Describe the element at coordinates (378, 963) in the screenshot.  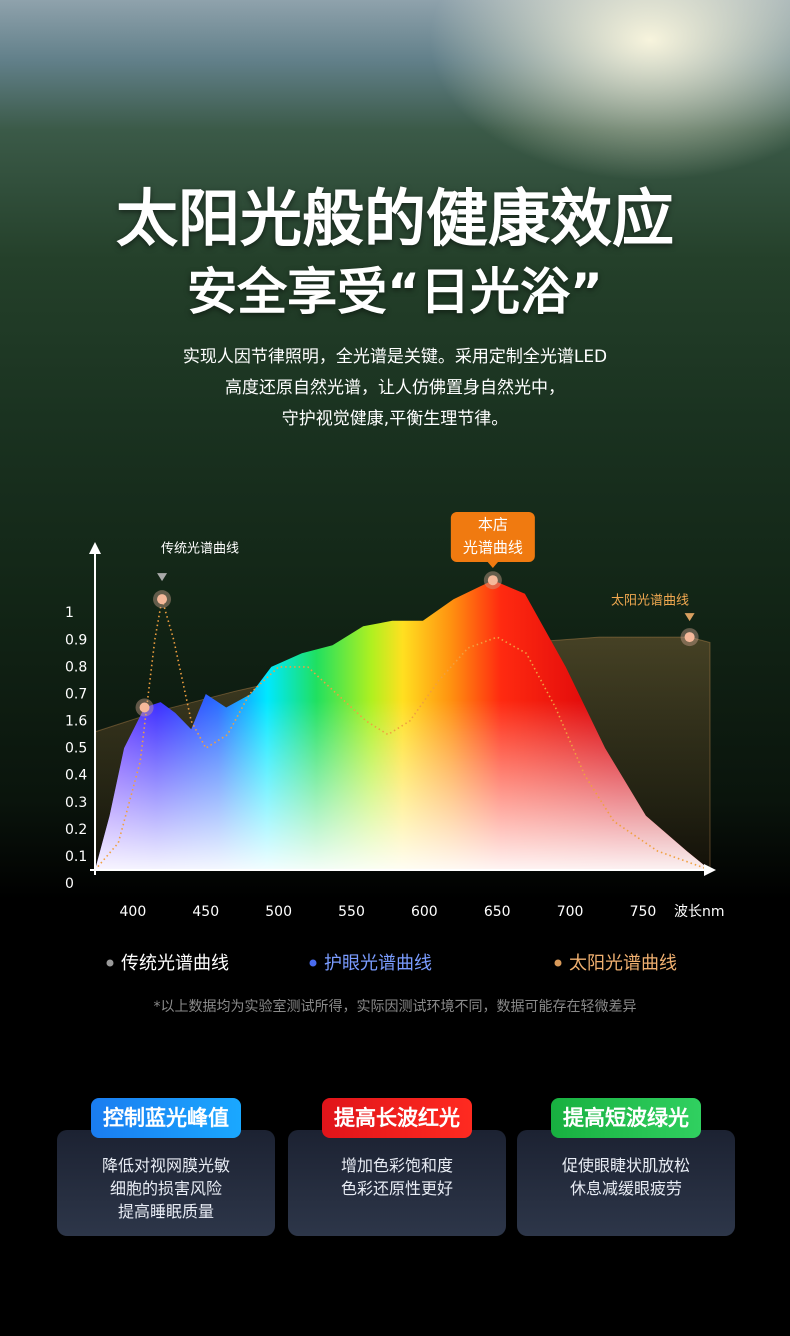
I see `legend-label: 护眼光谱曲线` at that location.